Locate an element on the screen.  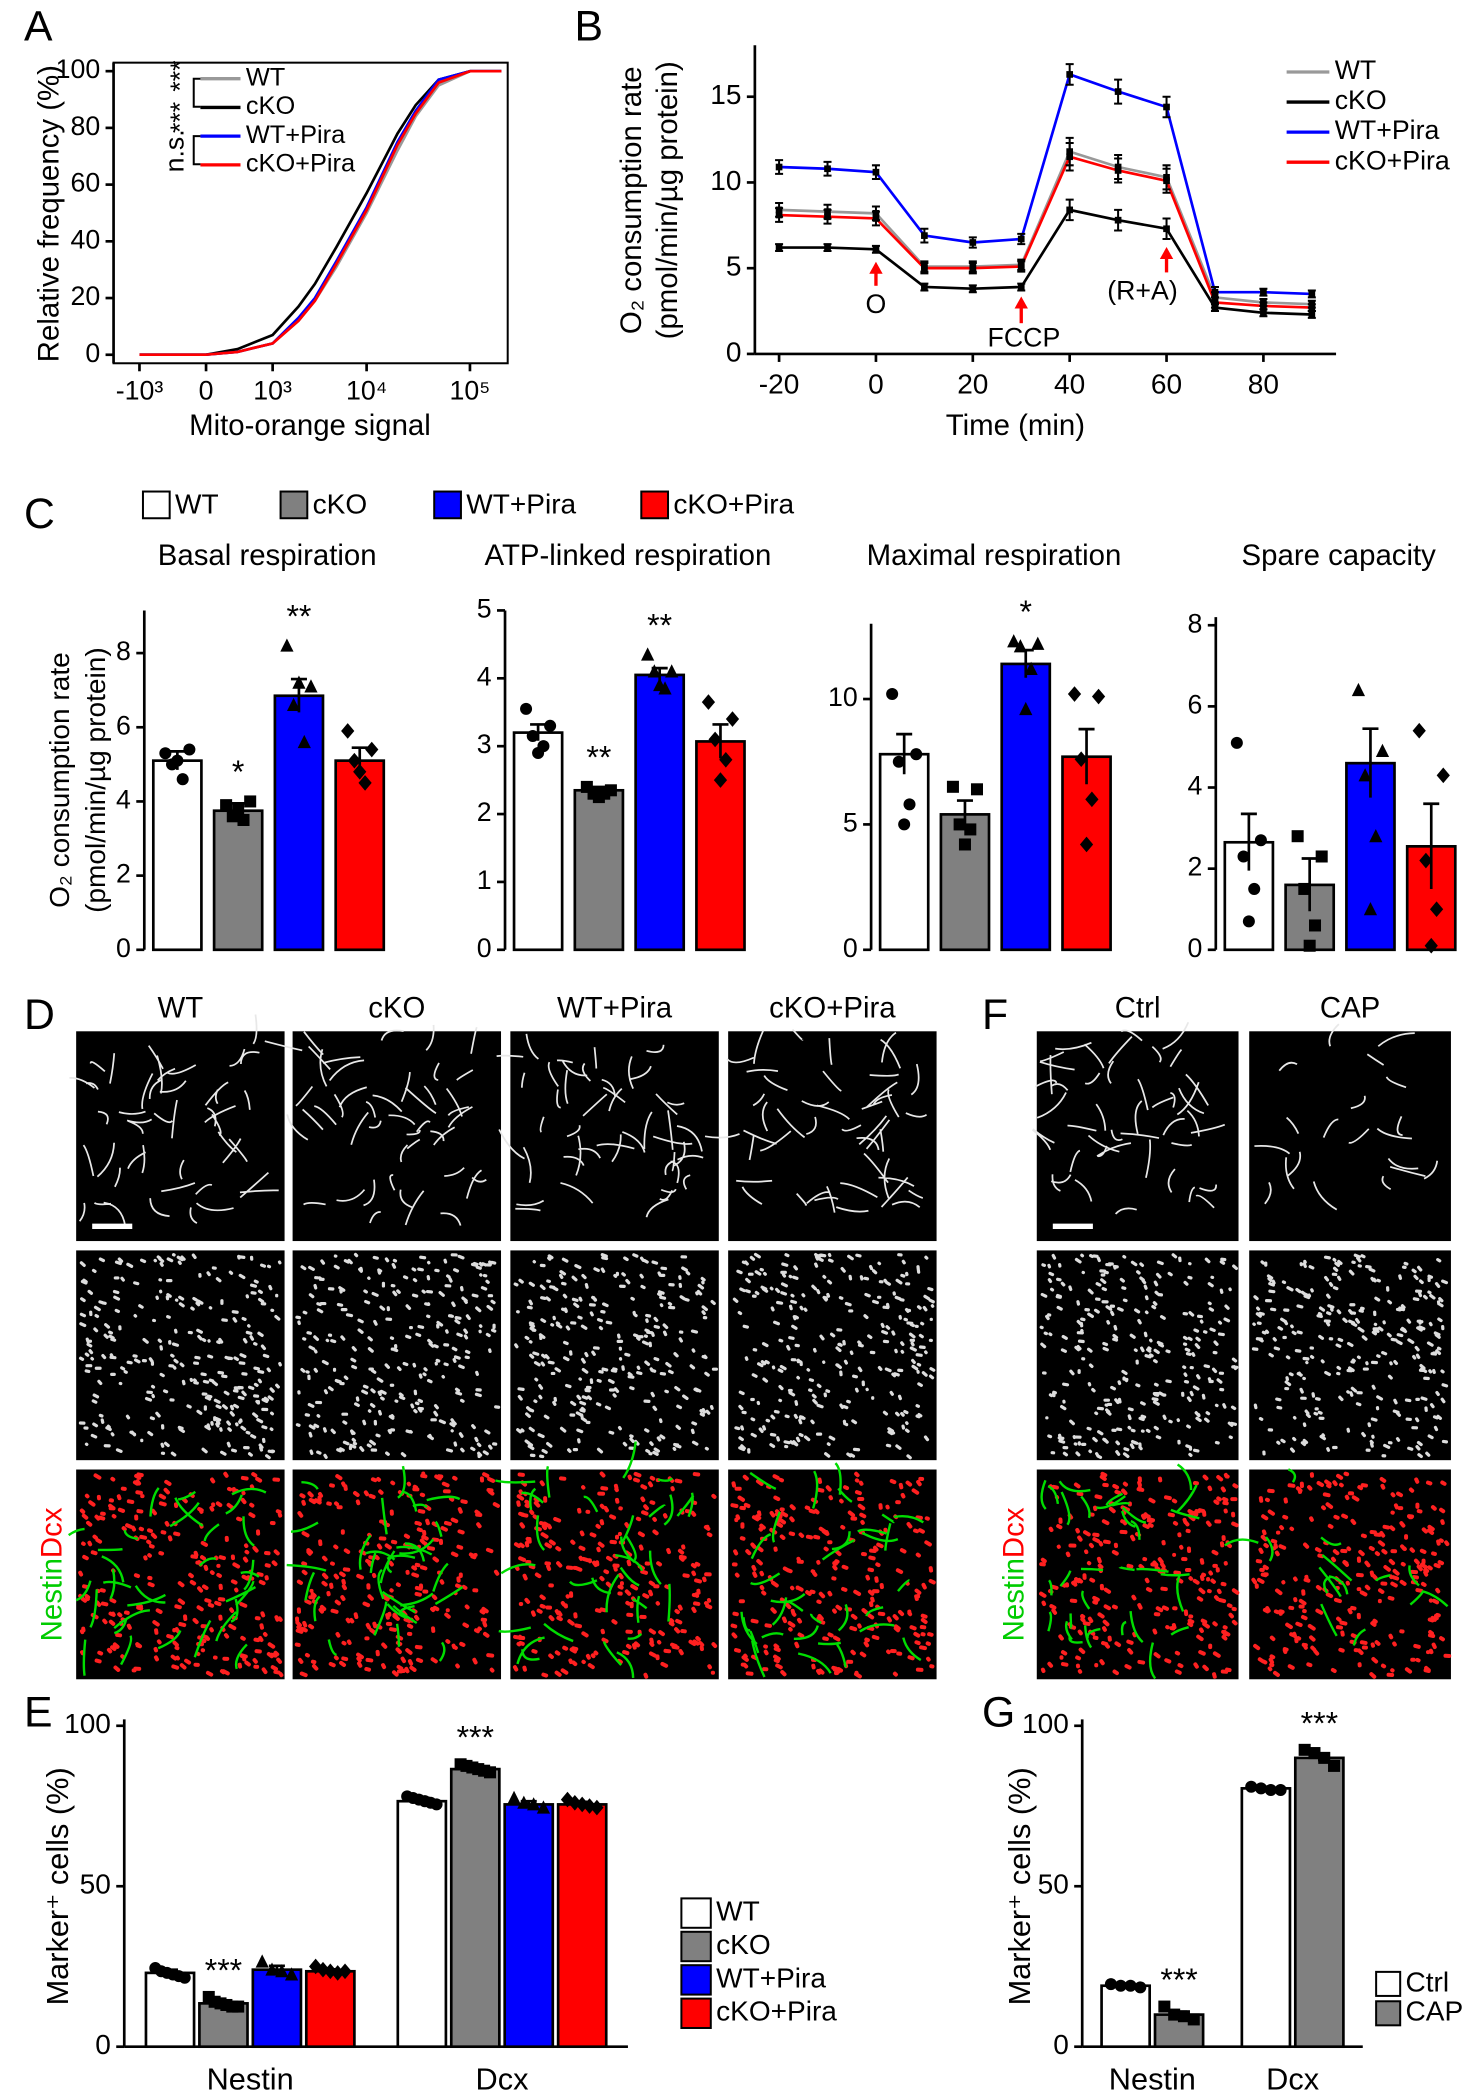
legend-label: WT is located at coordinates (197, 504).